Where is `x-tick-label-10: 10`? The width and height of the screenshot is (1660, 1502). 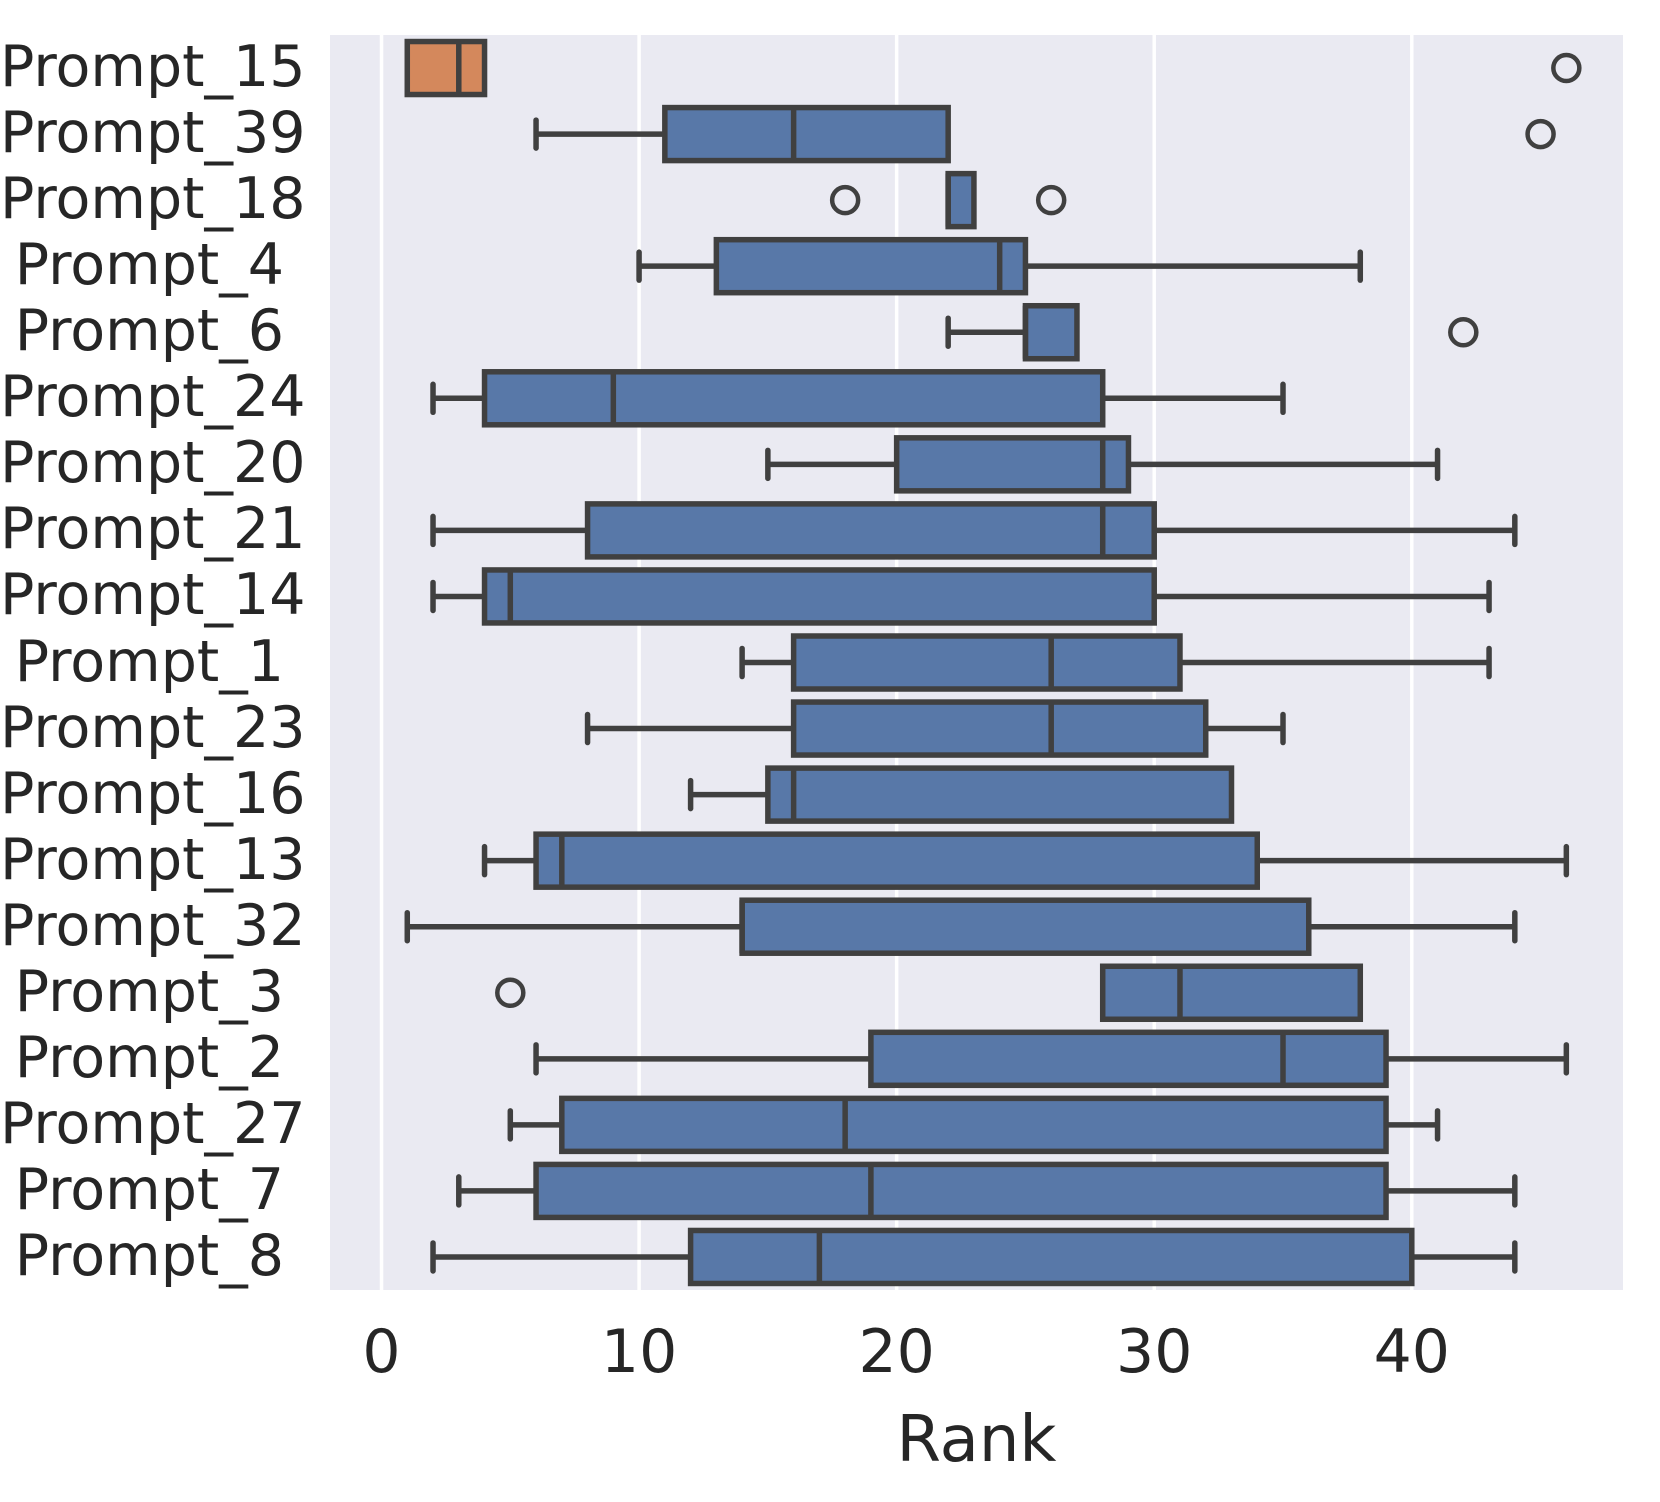 x-tick-label-10: 10 is located at coordinates (639, 1352).